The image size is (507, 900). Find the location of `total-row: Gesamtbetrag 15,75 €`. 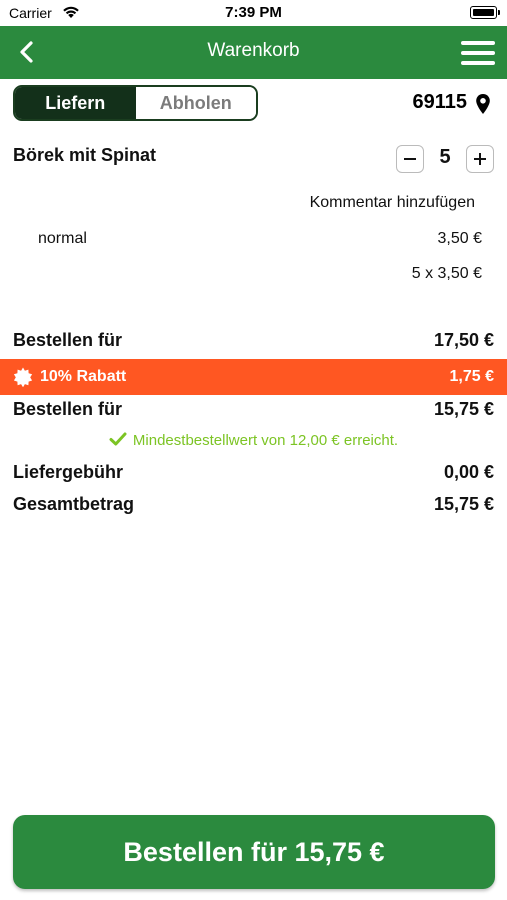

total-row: Gesamtbetrag 15,75 € is located at coordinates (253, 506).